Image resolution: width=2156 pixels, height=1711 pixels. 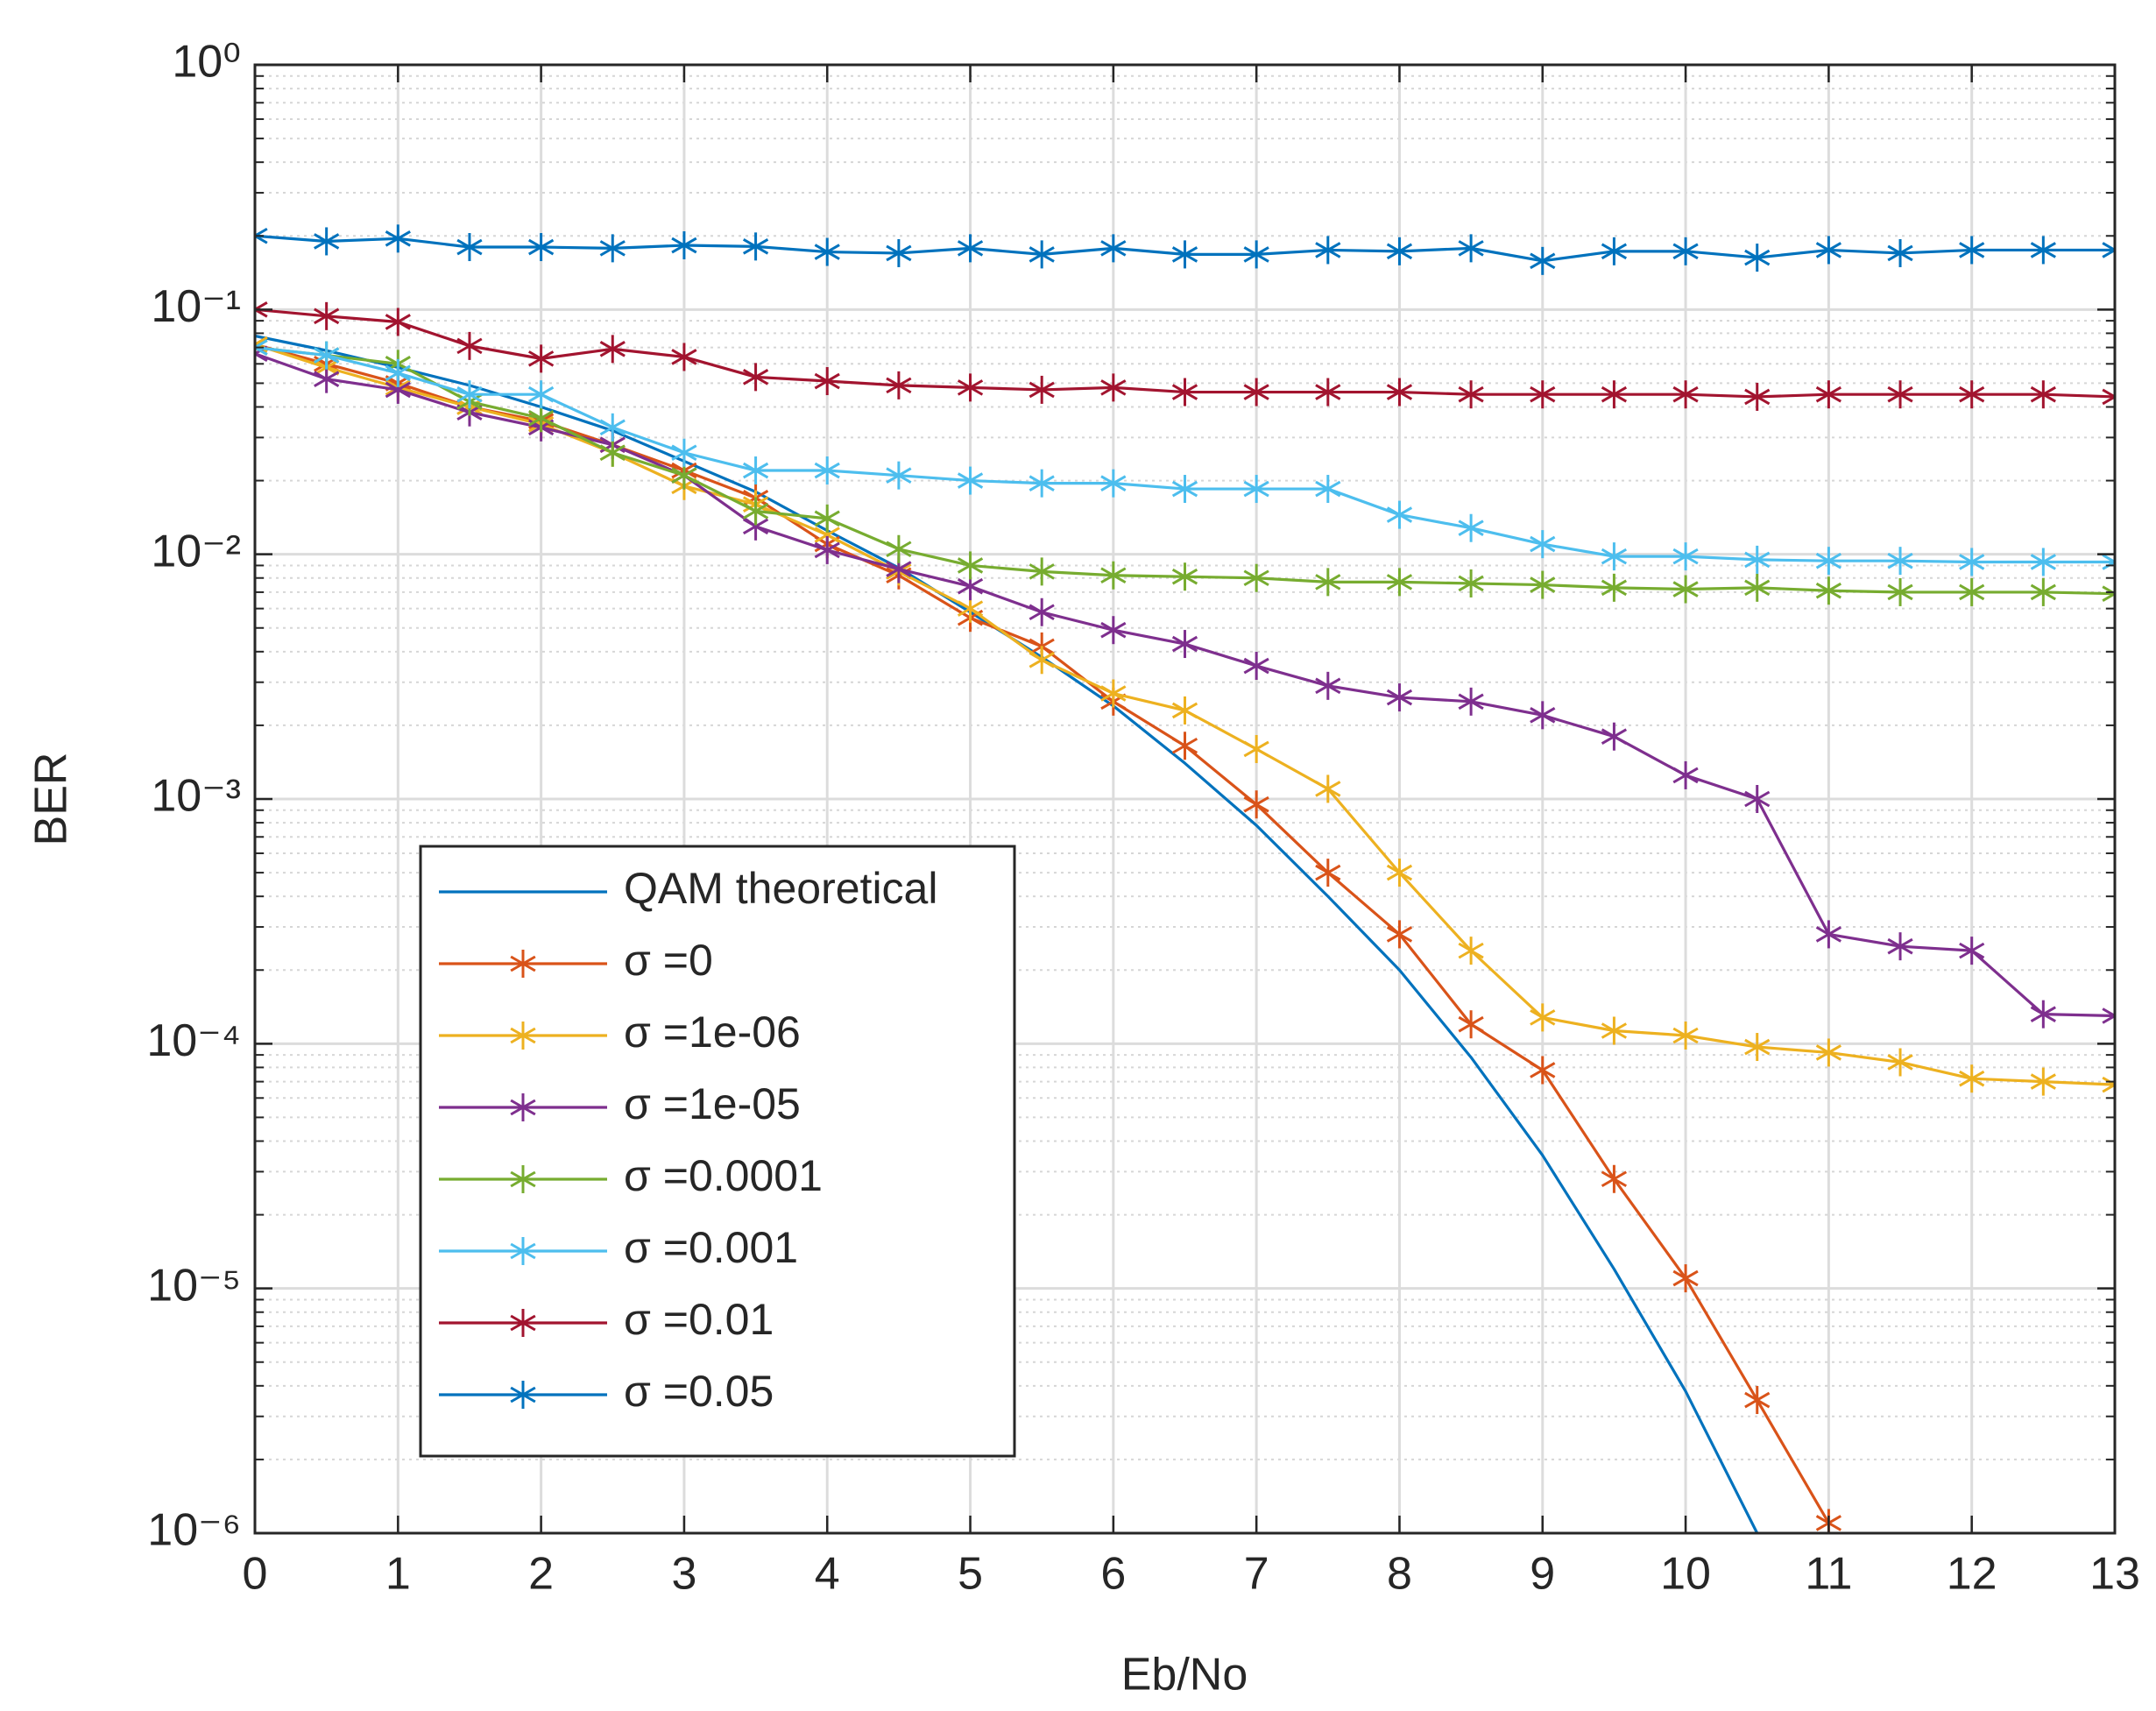 I want to click on legend-label: σ =0, so click(x=668, y=960).